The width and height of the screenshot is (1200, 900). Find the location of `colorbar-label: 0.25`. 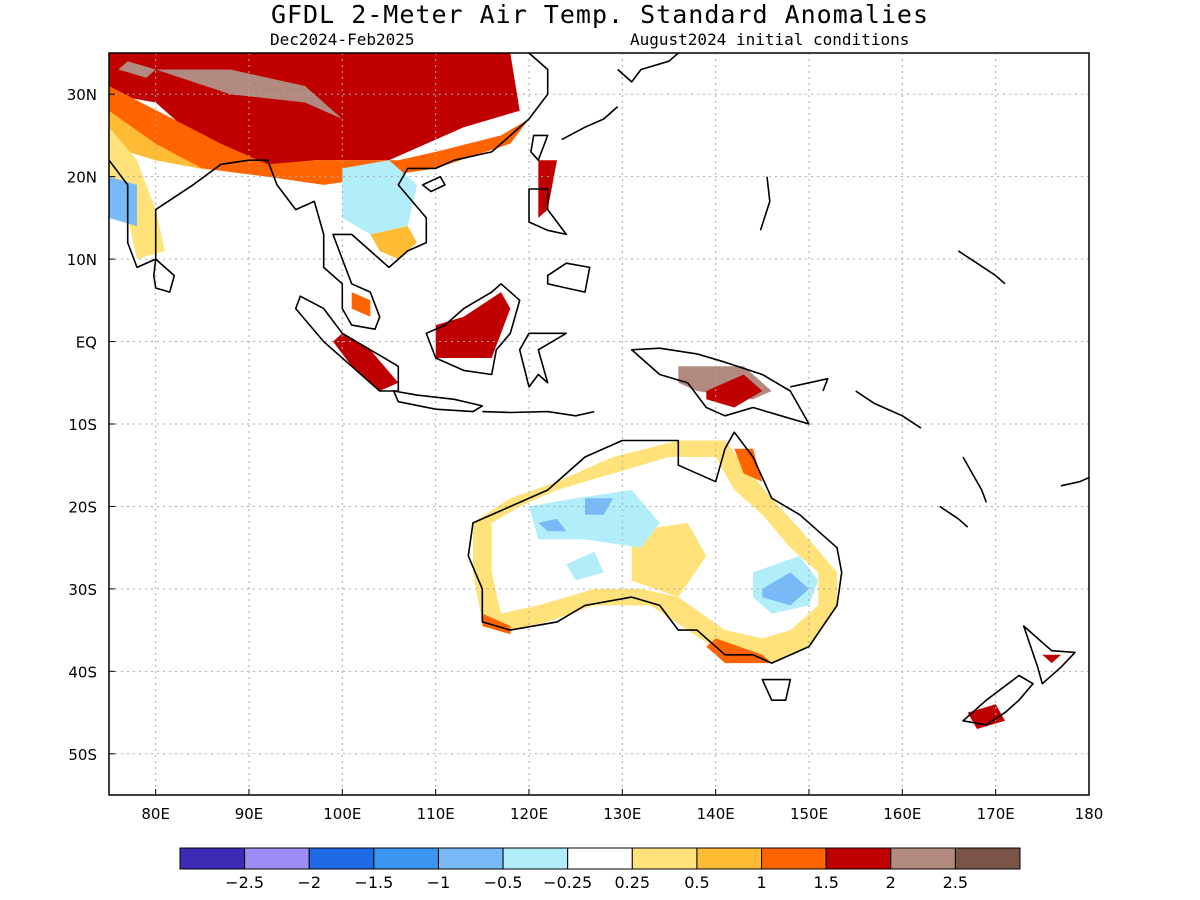

colorbar-label: 0.25 is located at coordinates (632, 882).